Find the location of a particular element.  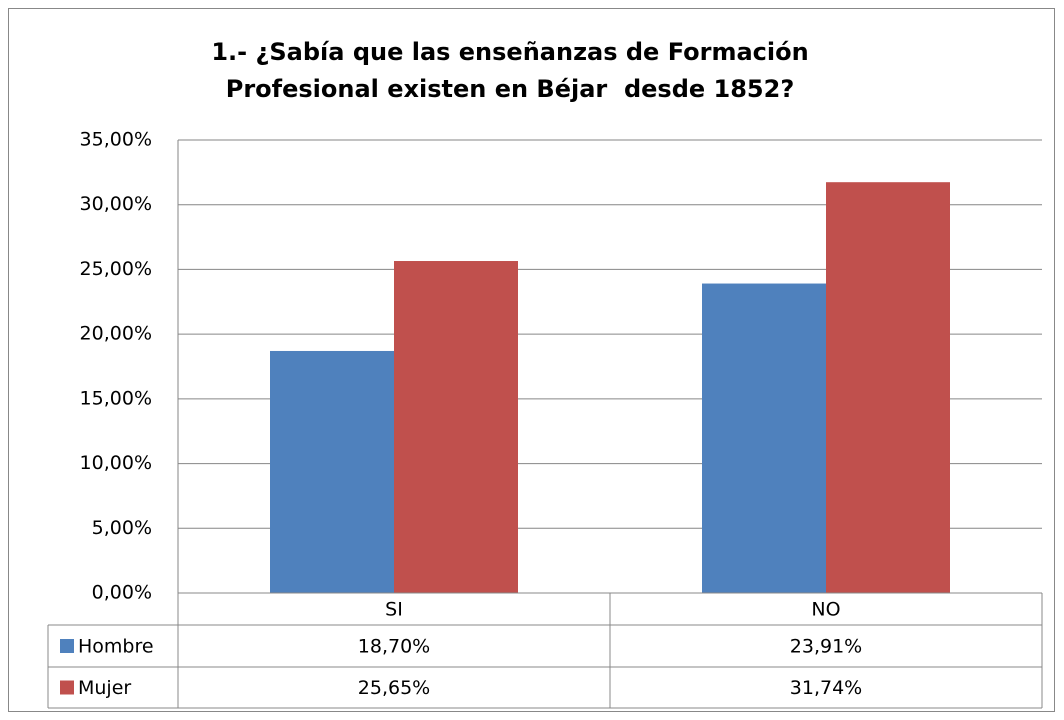

y-tick-label: 30,00% is located at coordinates (116, 204).